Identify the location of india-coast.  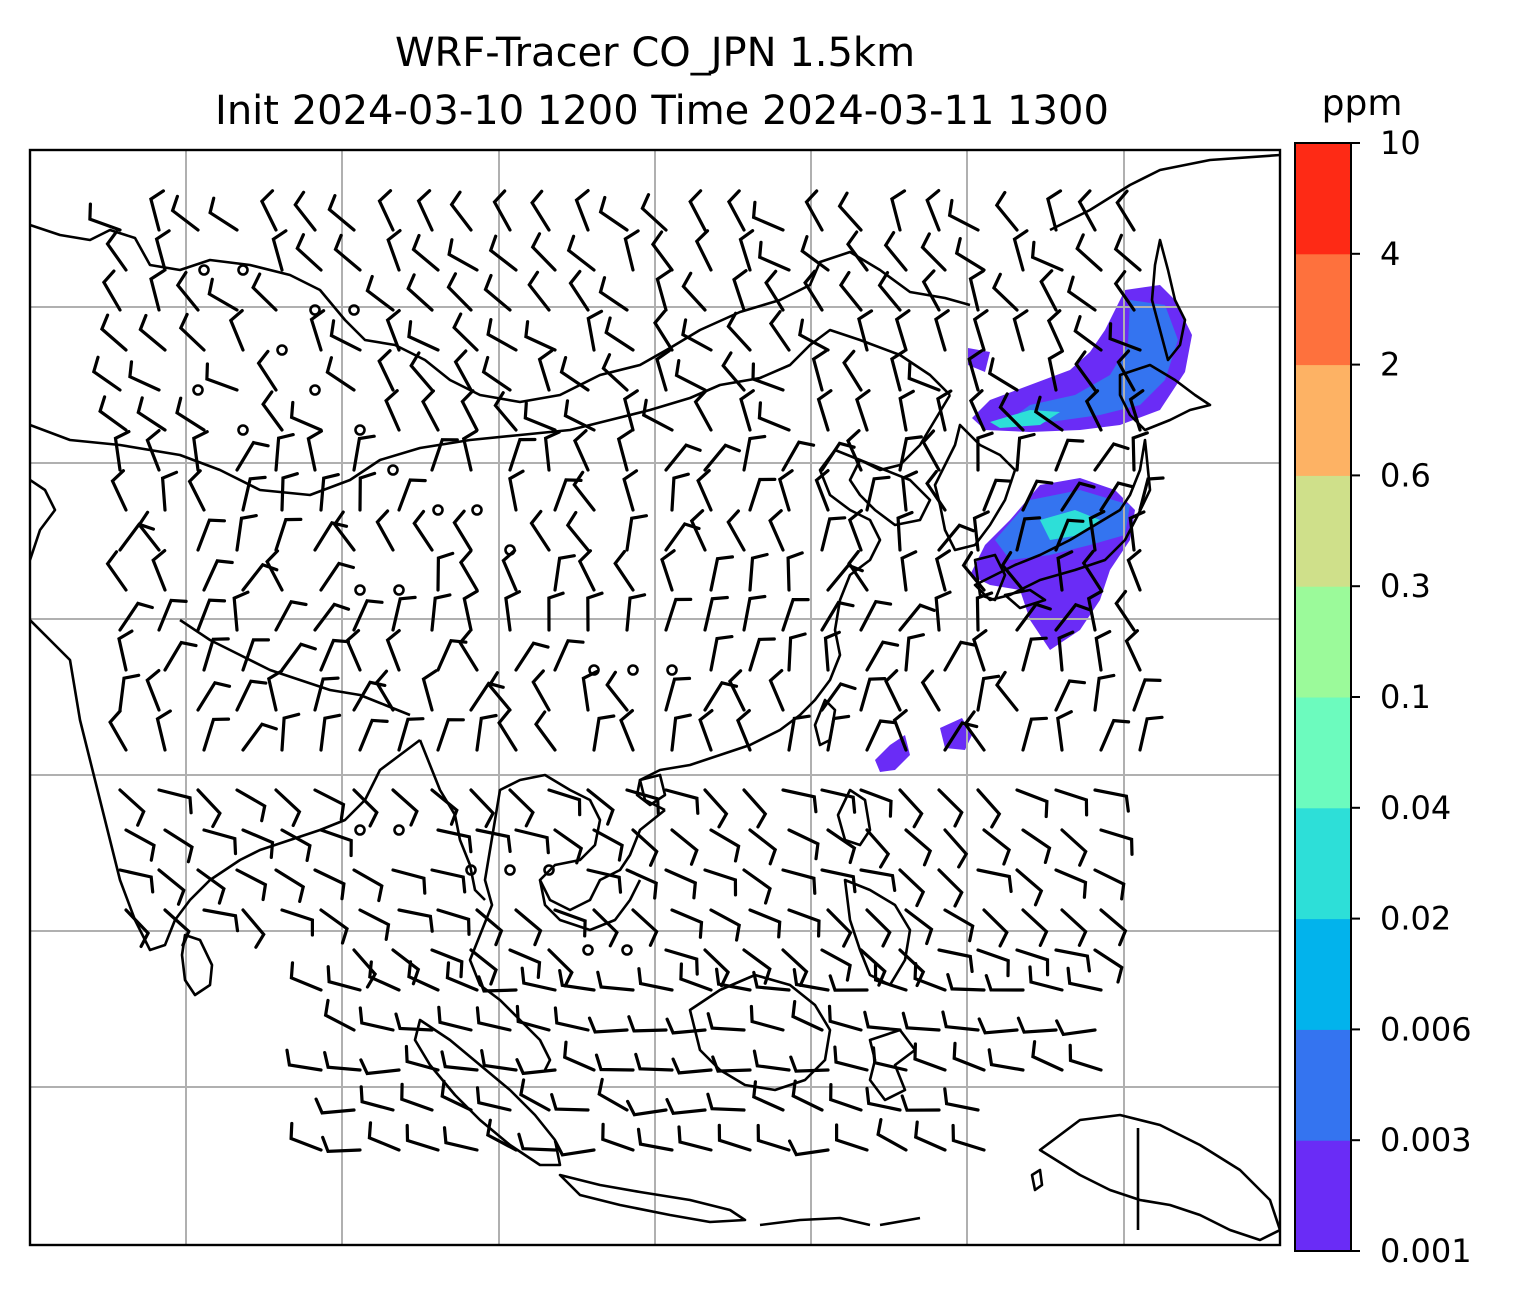
(225, 785).